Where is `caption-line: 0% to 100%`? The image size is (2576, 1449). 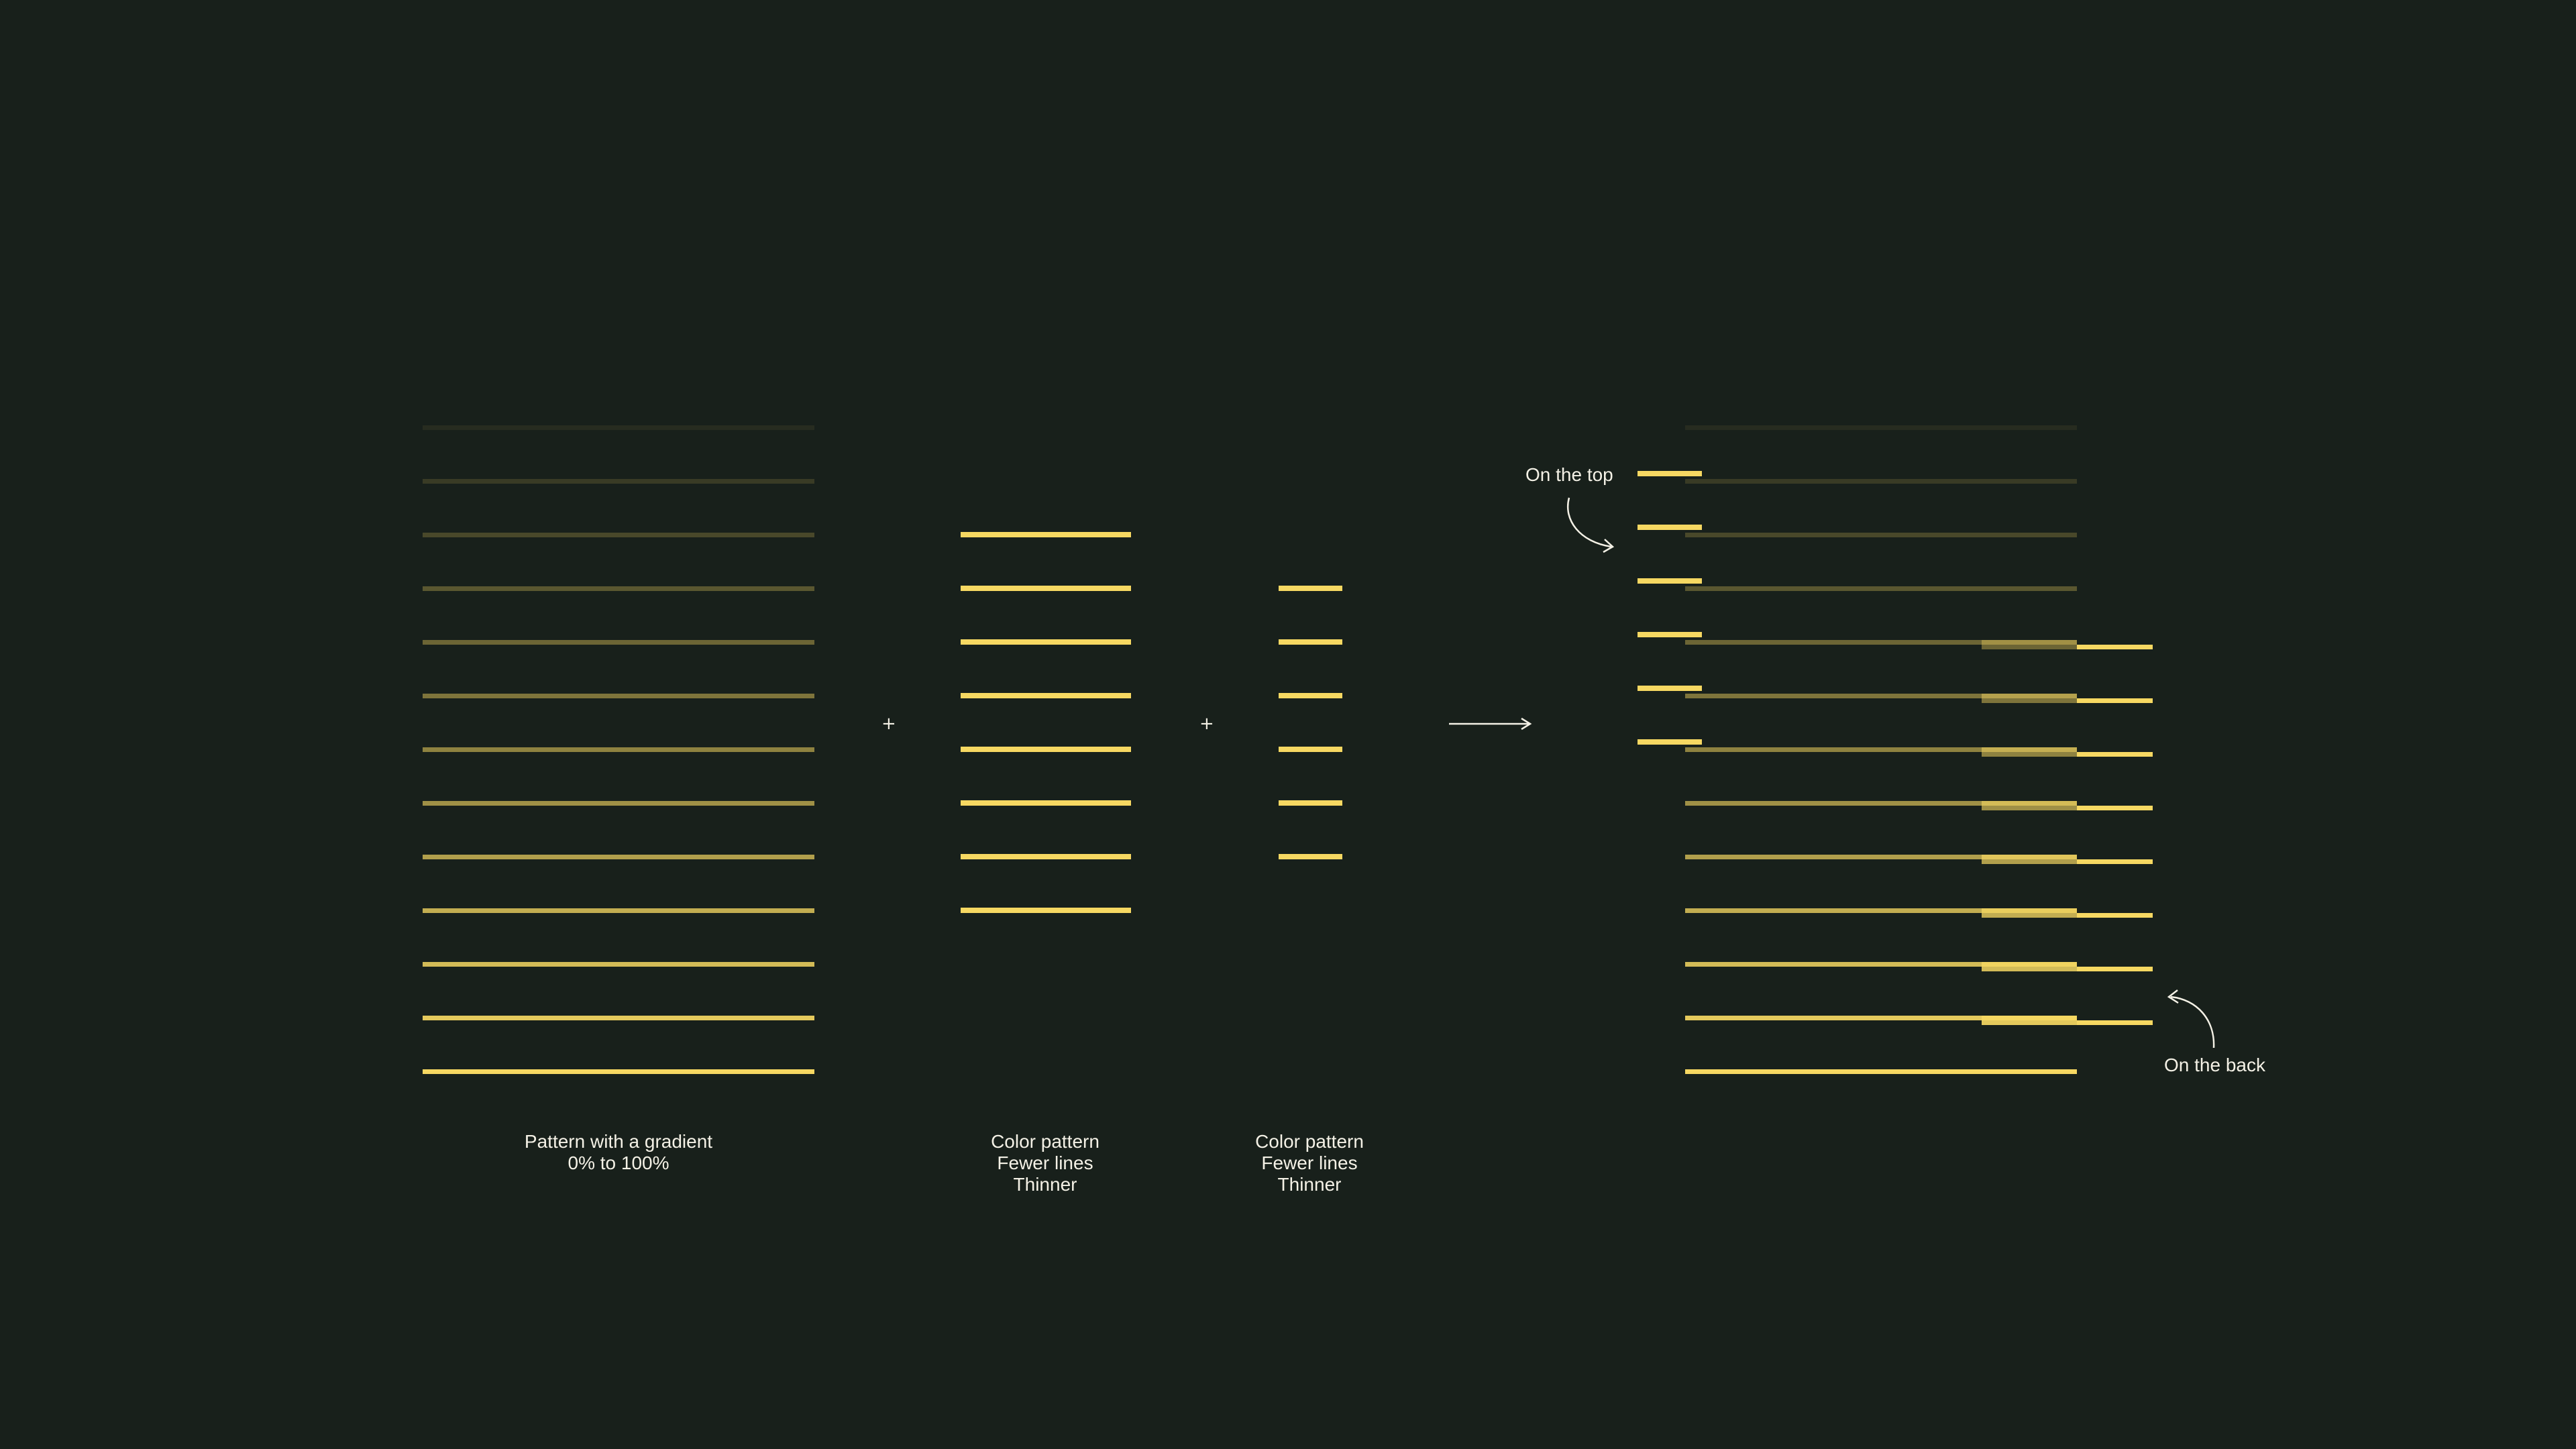
caption-line: 0% to 100% is located at coordinates (618, 1162).